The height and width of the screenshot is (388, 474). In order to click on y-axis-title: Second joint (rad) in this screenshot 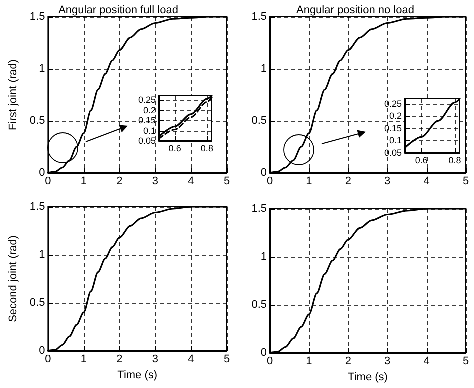, I will do `click(14, 279)`.